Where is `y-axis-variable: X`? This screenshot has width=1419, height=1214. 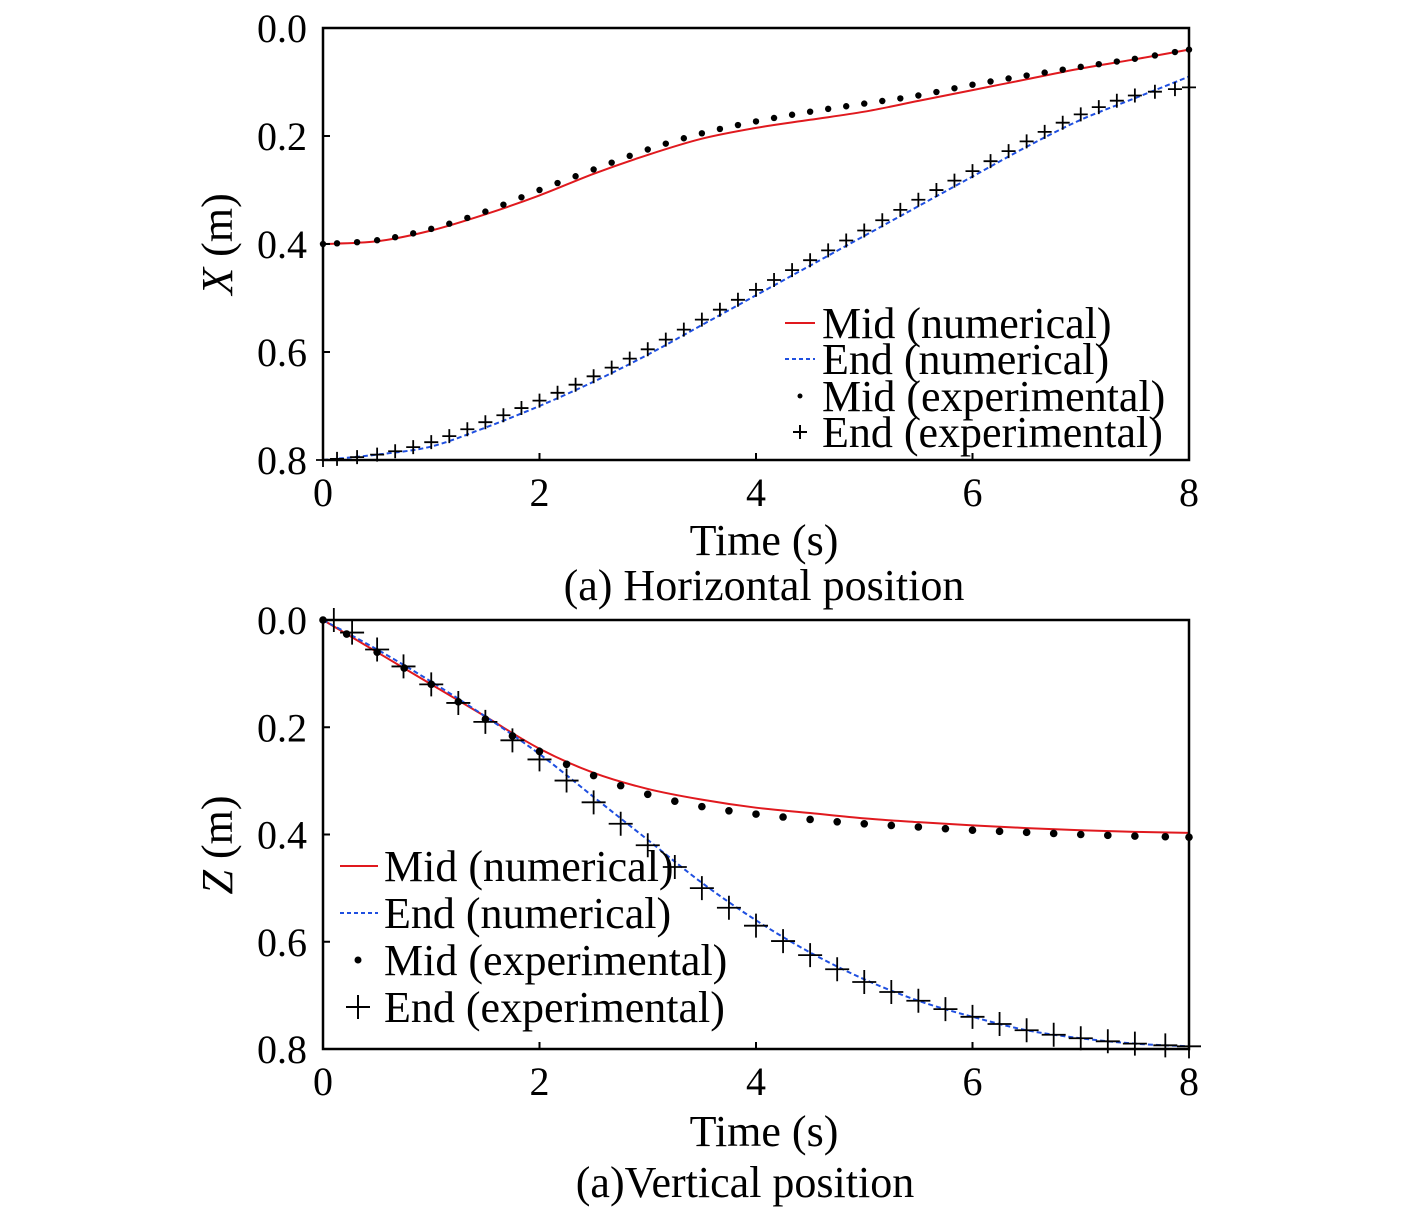 y-axis-variable: X is located at coordinates (217, 281).